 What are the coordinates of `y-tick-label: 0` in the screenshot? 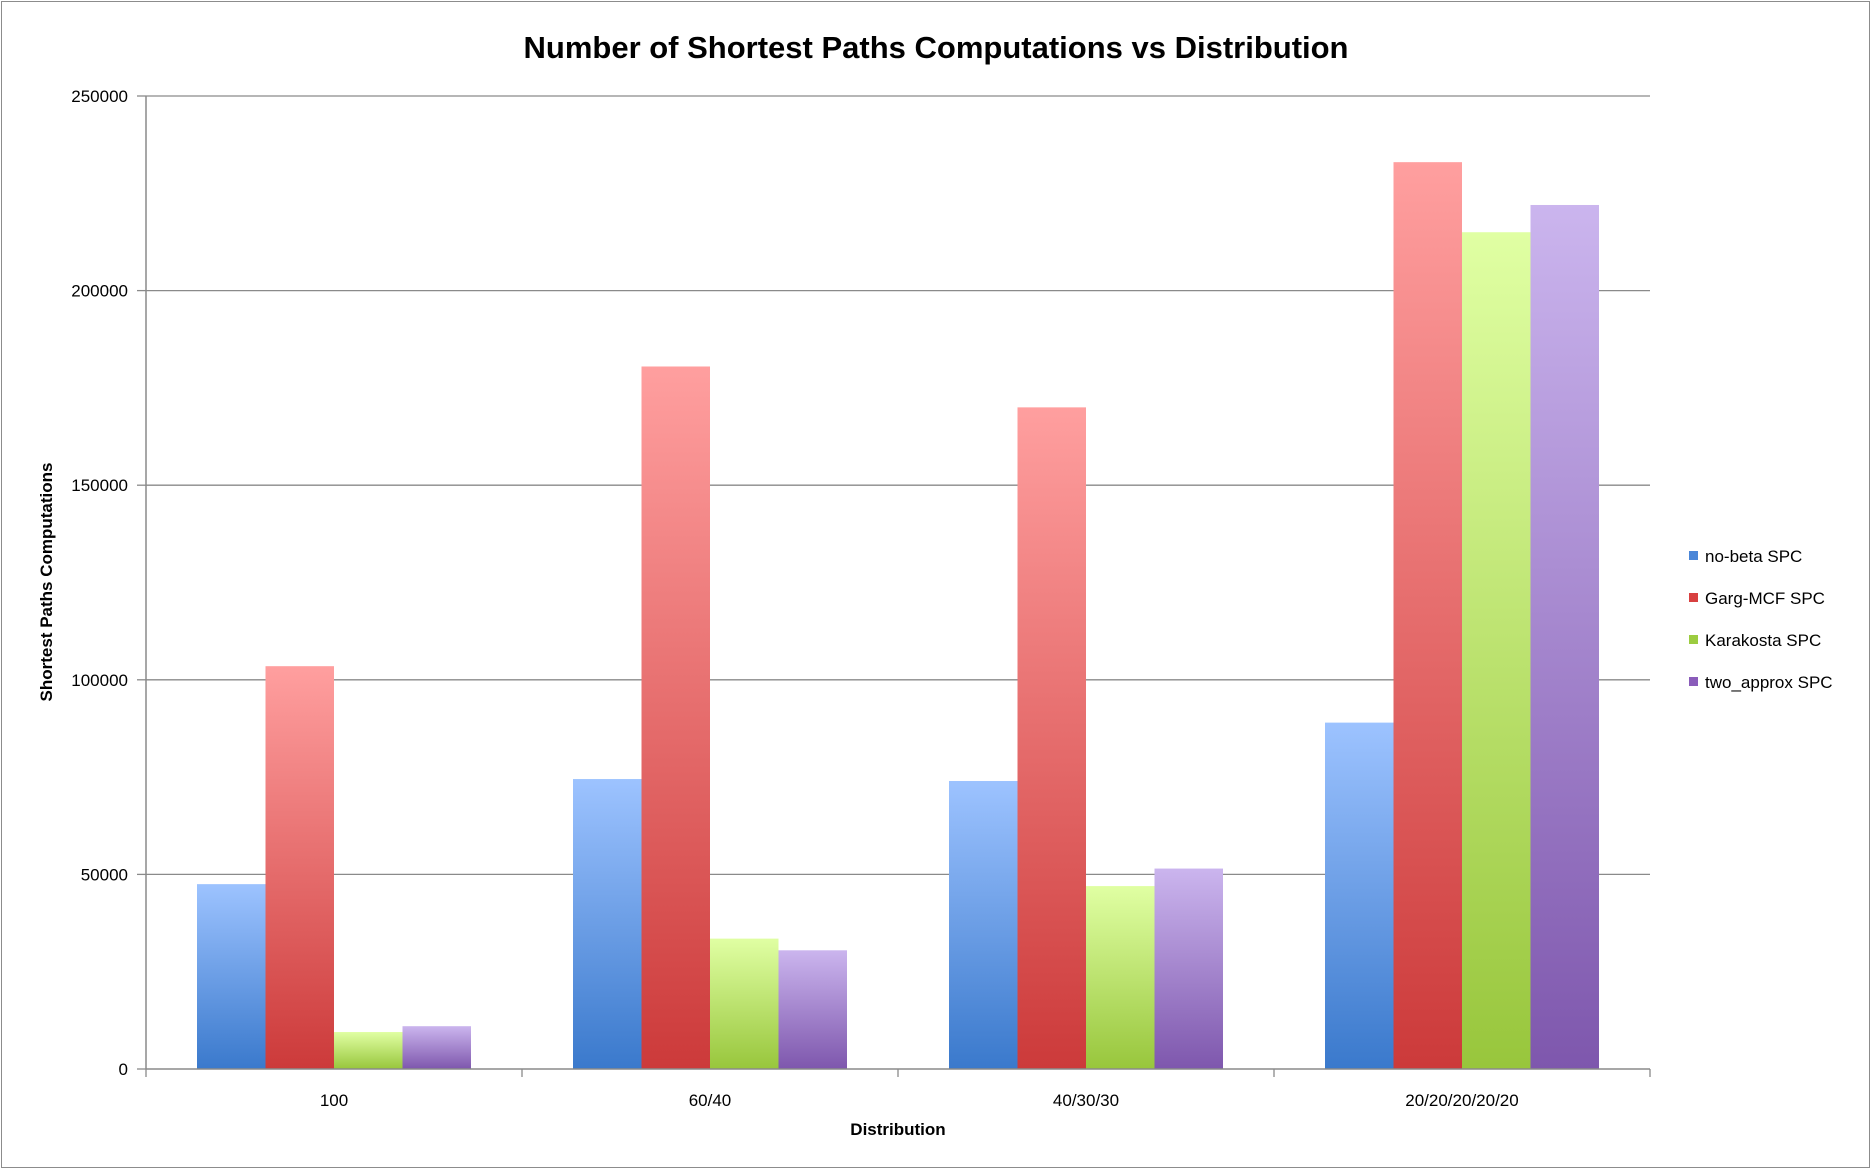 It's located at (123, 1069).